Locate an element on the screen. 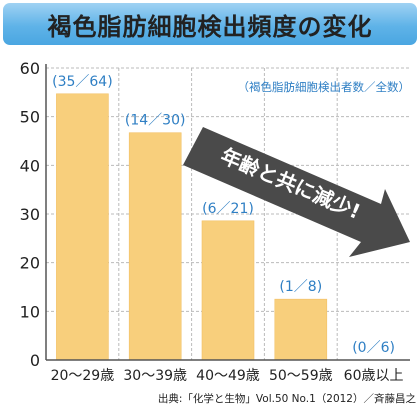 The width and height of the screenshot is (420, 408). x-tick-label: 30～39歳 is located at coordinates (155, 376).